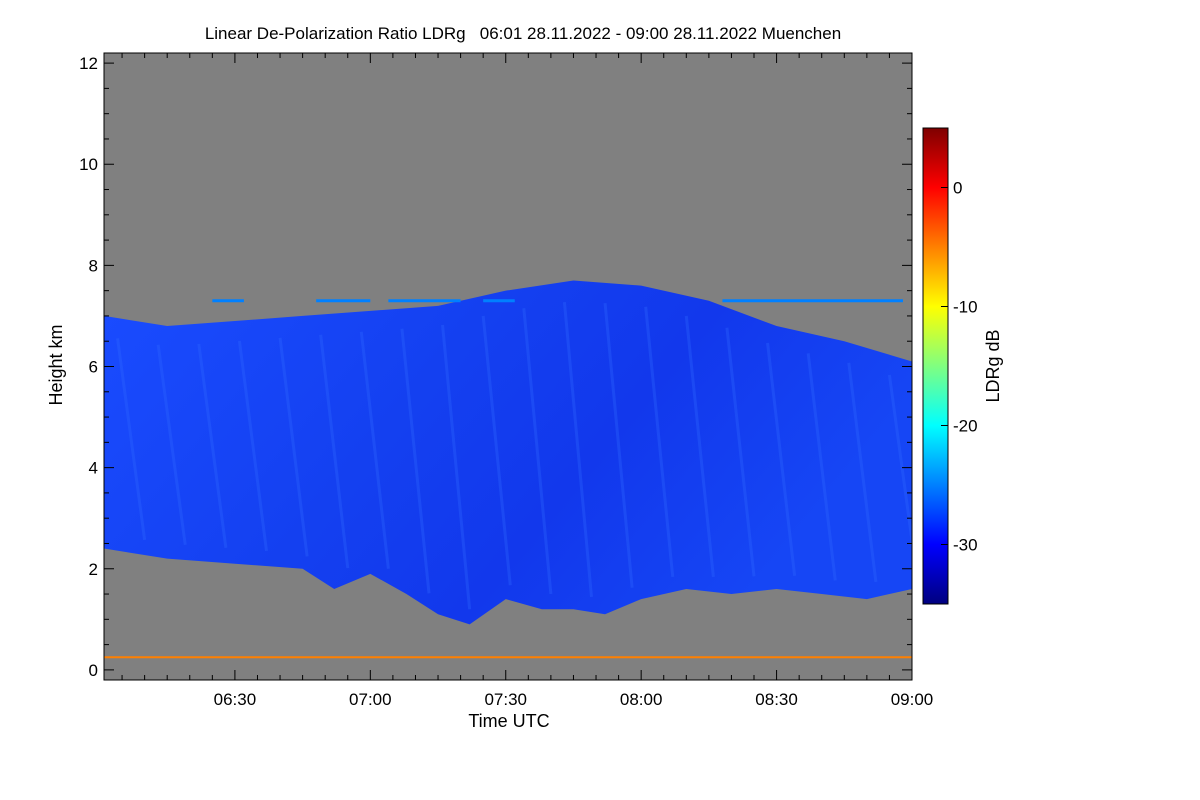  Describe the element at coordinates (965, 307) in the screenshot. I see `colorbar-tick-label: -10` at that location.